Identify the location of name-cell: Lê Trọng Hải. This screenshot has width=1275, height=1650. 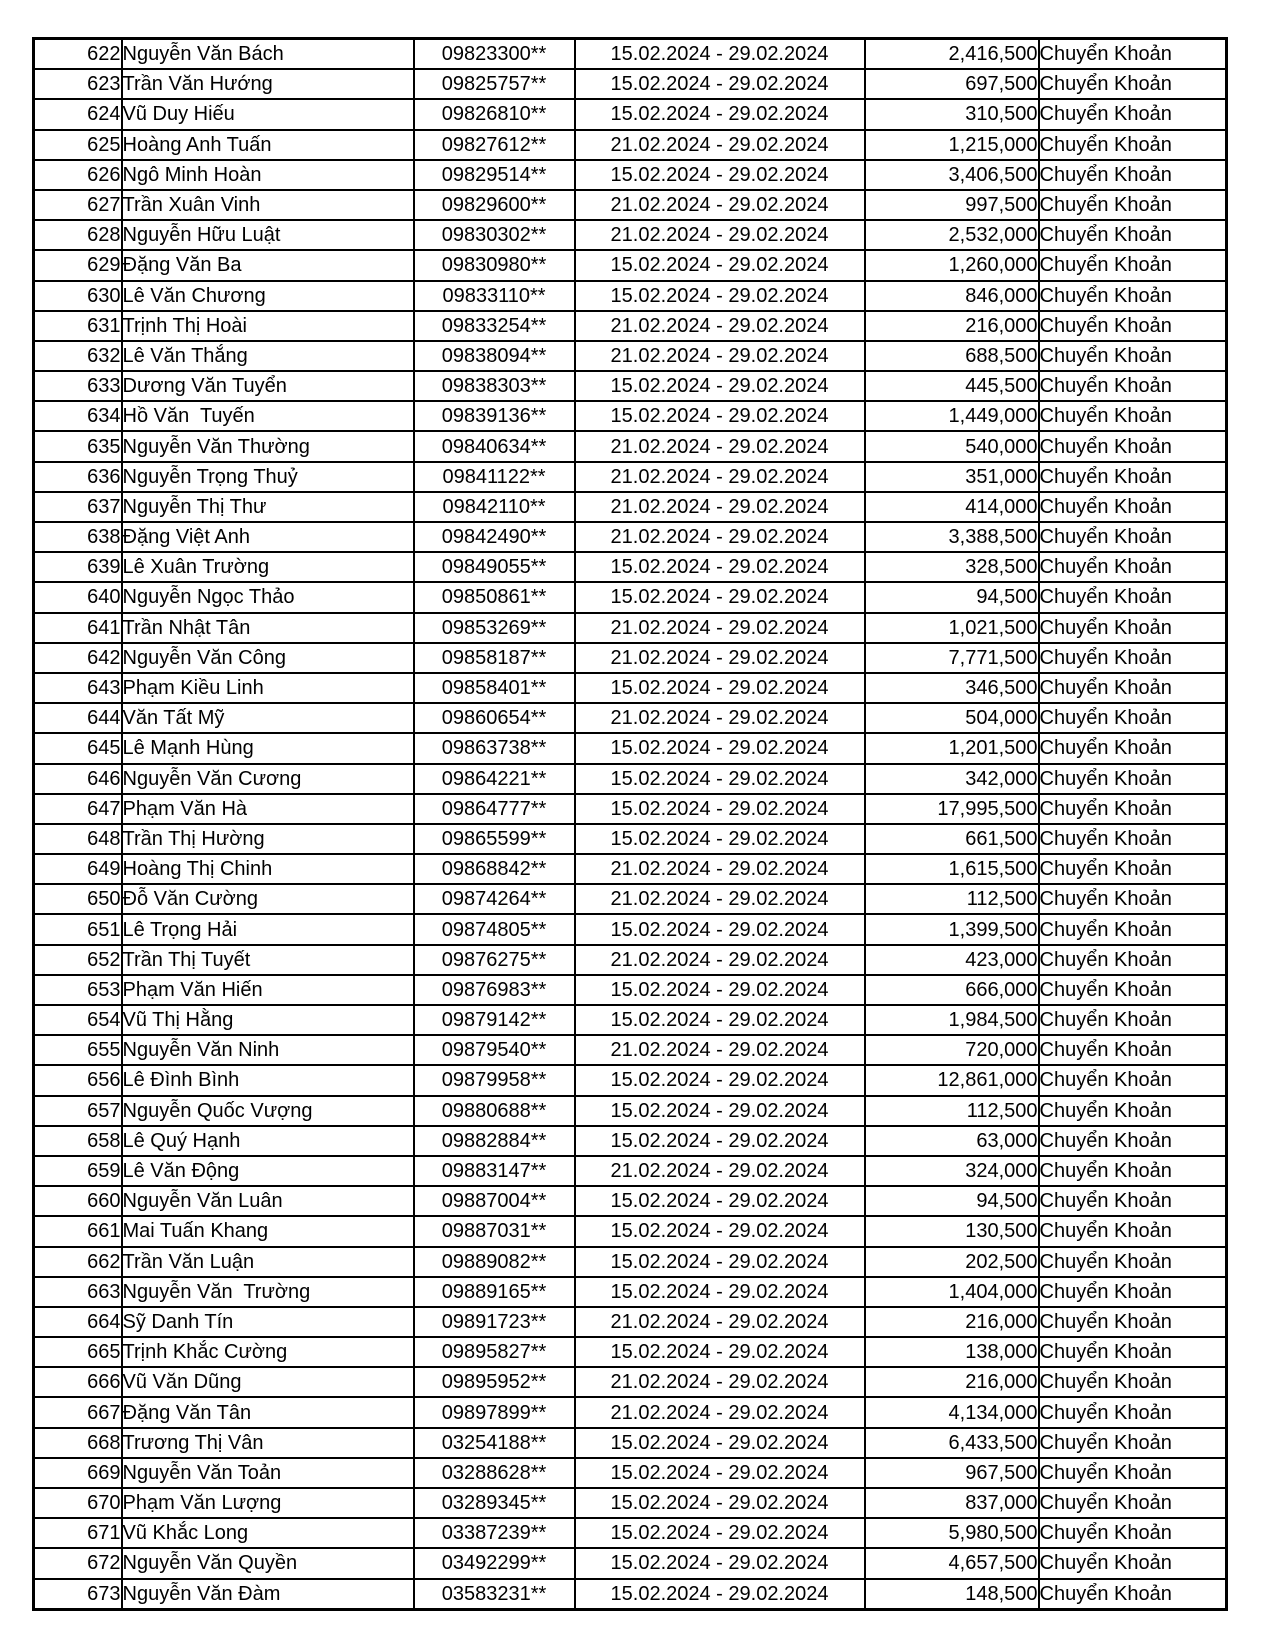
(267, 929).